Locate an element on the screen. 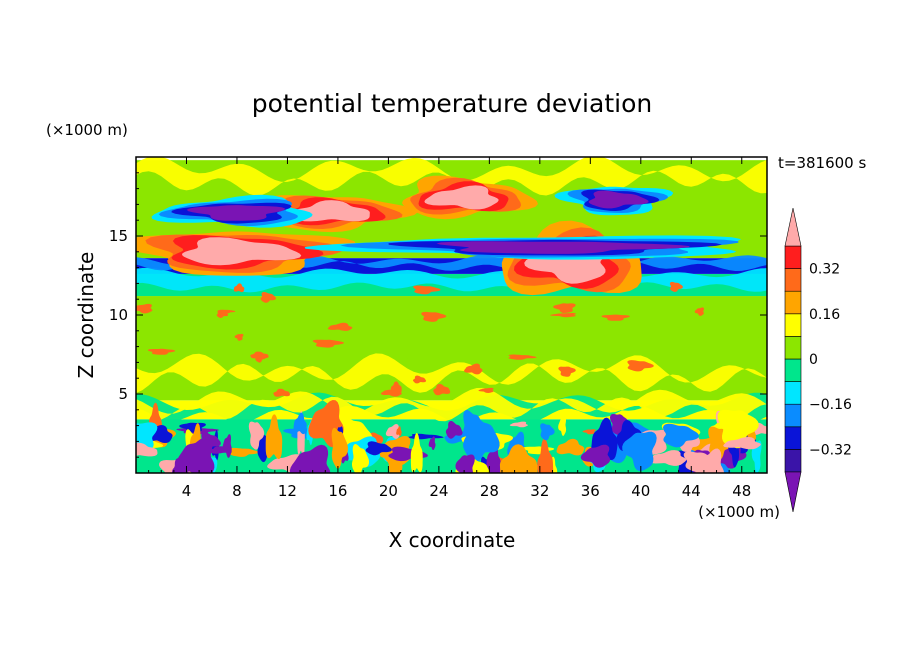 The image size is (904, 658). x-tick-label-40: 40 is located at coordinates (640, 491).